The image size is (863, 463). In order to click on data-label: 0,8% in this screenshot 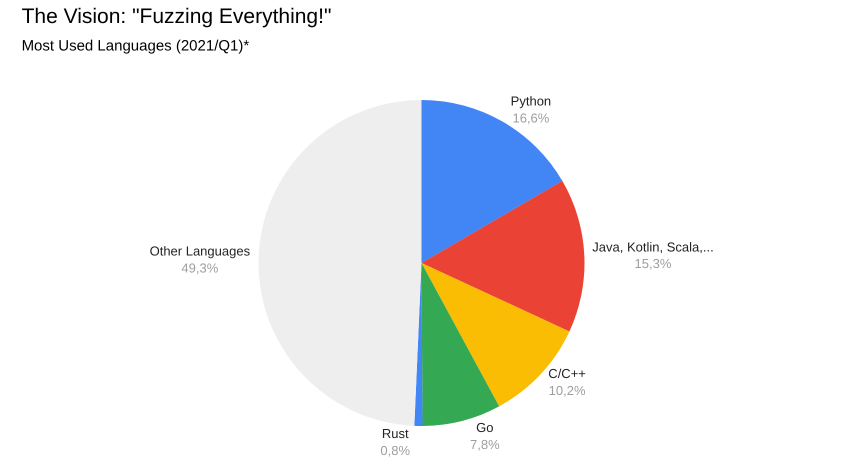, I will do `click(395, 450)`.